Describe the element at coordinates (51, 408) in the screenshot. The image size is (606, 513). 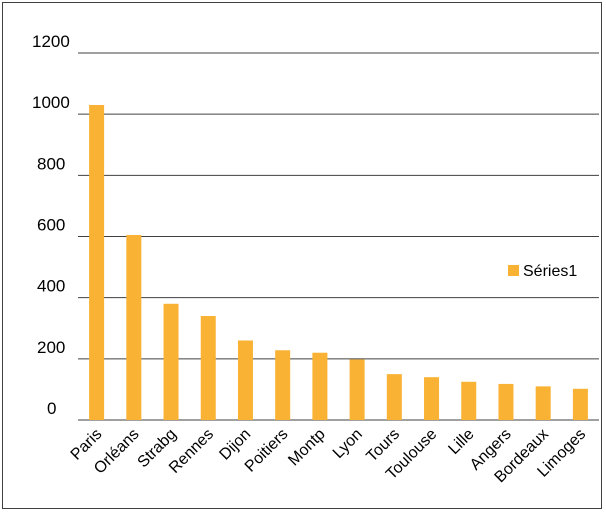
I see `y-tick-label: 0` at that location.